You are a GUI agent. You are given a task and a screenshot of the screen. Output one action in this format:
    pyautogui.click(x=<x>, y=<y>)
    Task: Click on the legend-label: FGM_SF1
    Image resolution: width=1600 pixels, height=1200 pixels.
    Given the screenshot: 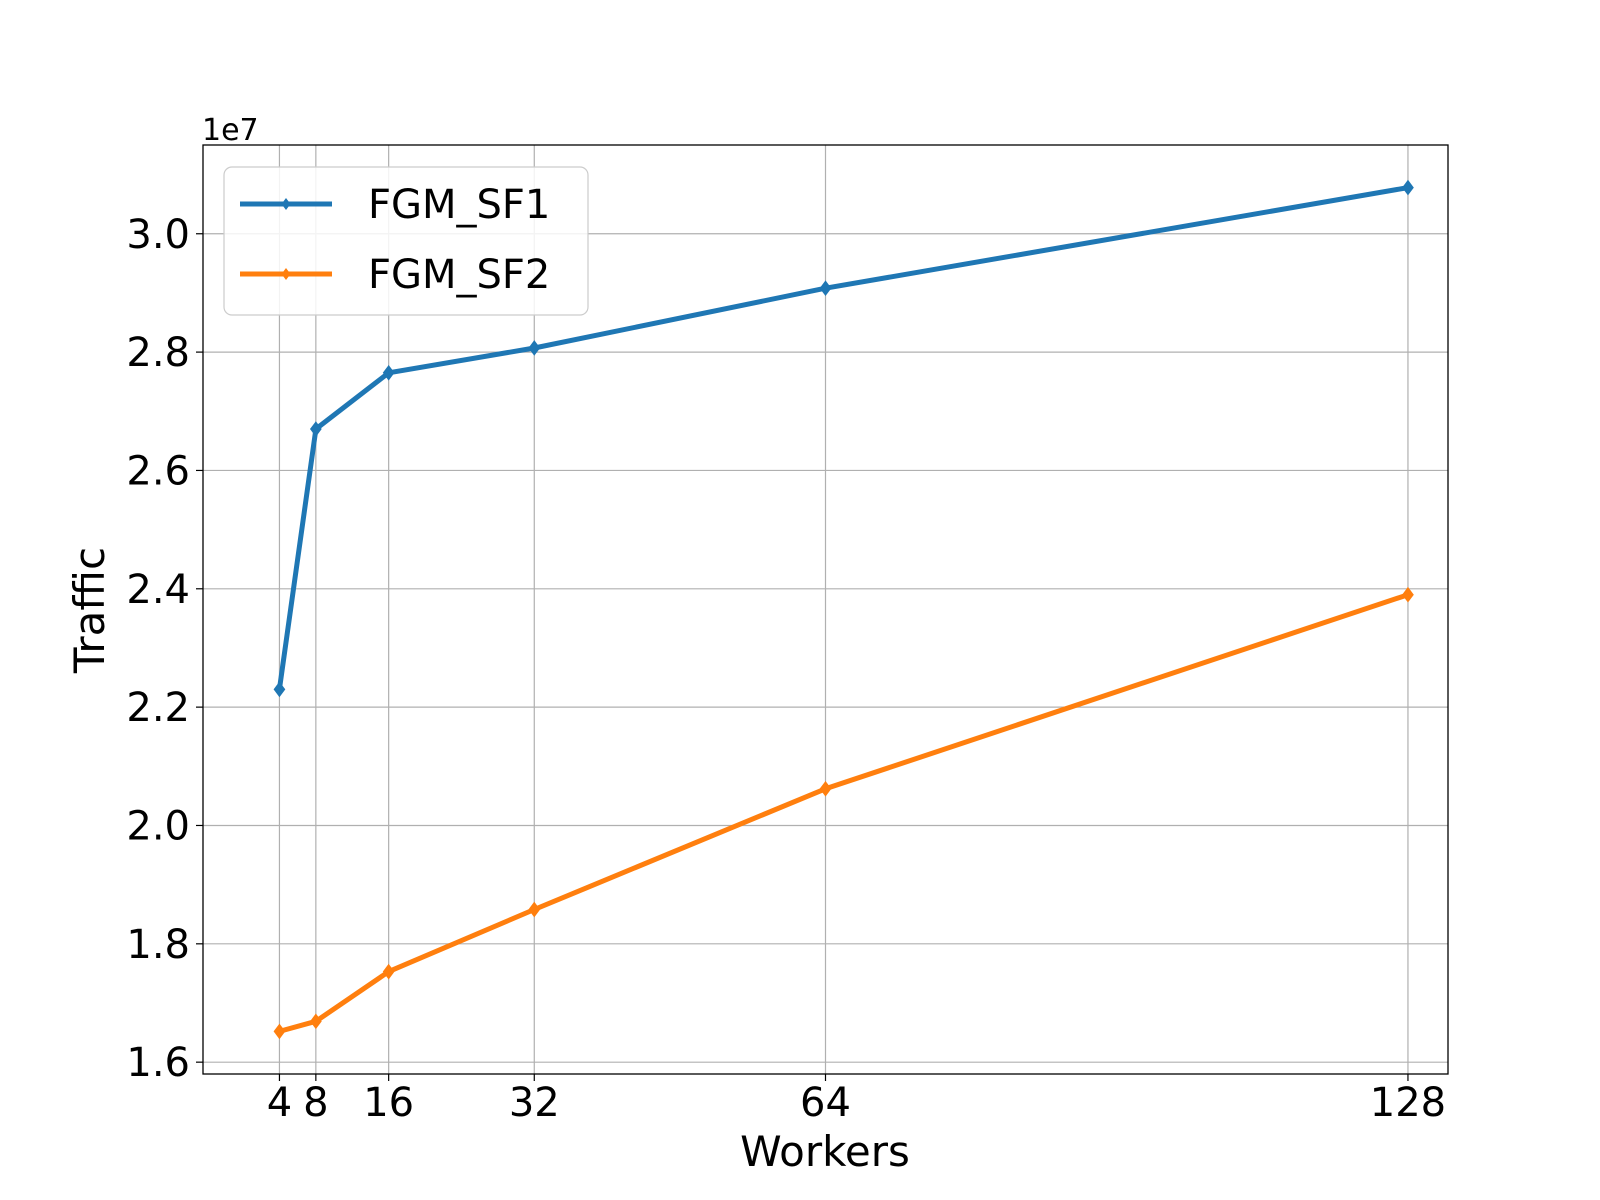 What is the action you would take?
    pyautogui.click(x=459, y=205)
    